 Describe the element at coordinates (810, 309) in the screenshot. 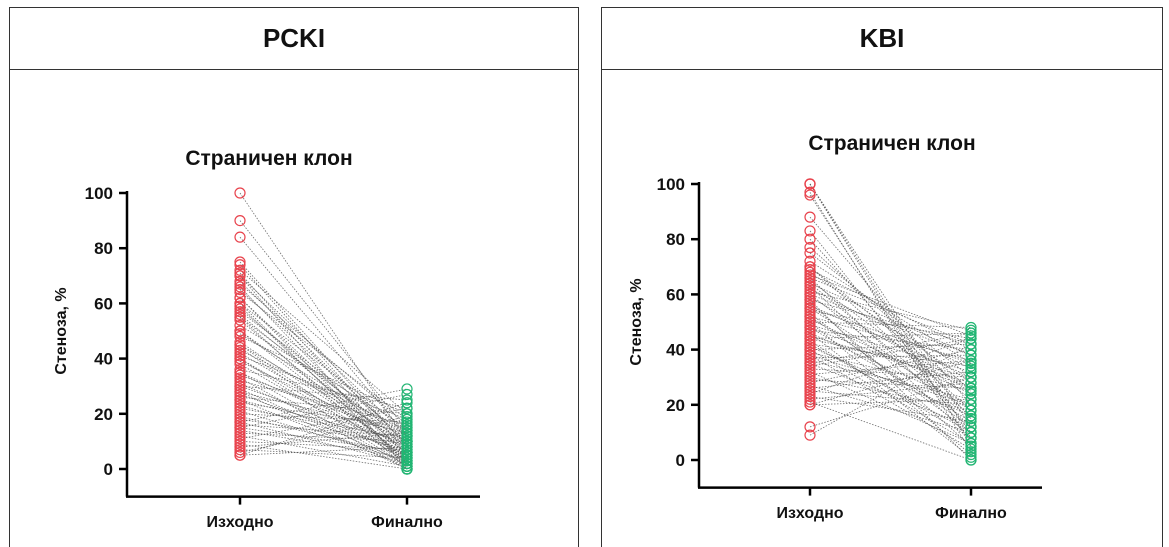

I see `initial-points` at that location.